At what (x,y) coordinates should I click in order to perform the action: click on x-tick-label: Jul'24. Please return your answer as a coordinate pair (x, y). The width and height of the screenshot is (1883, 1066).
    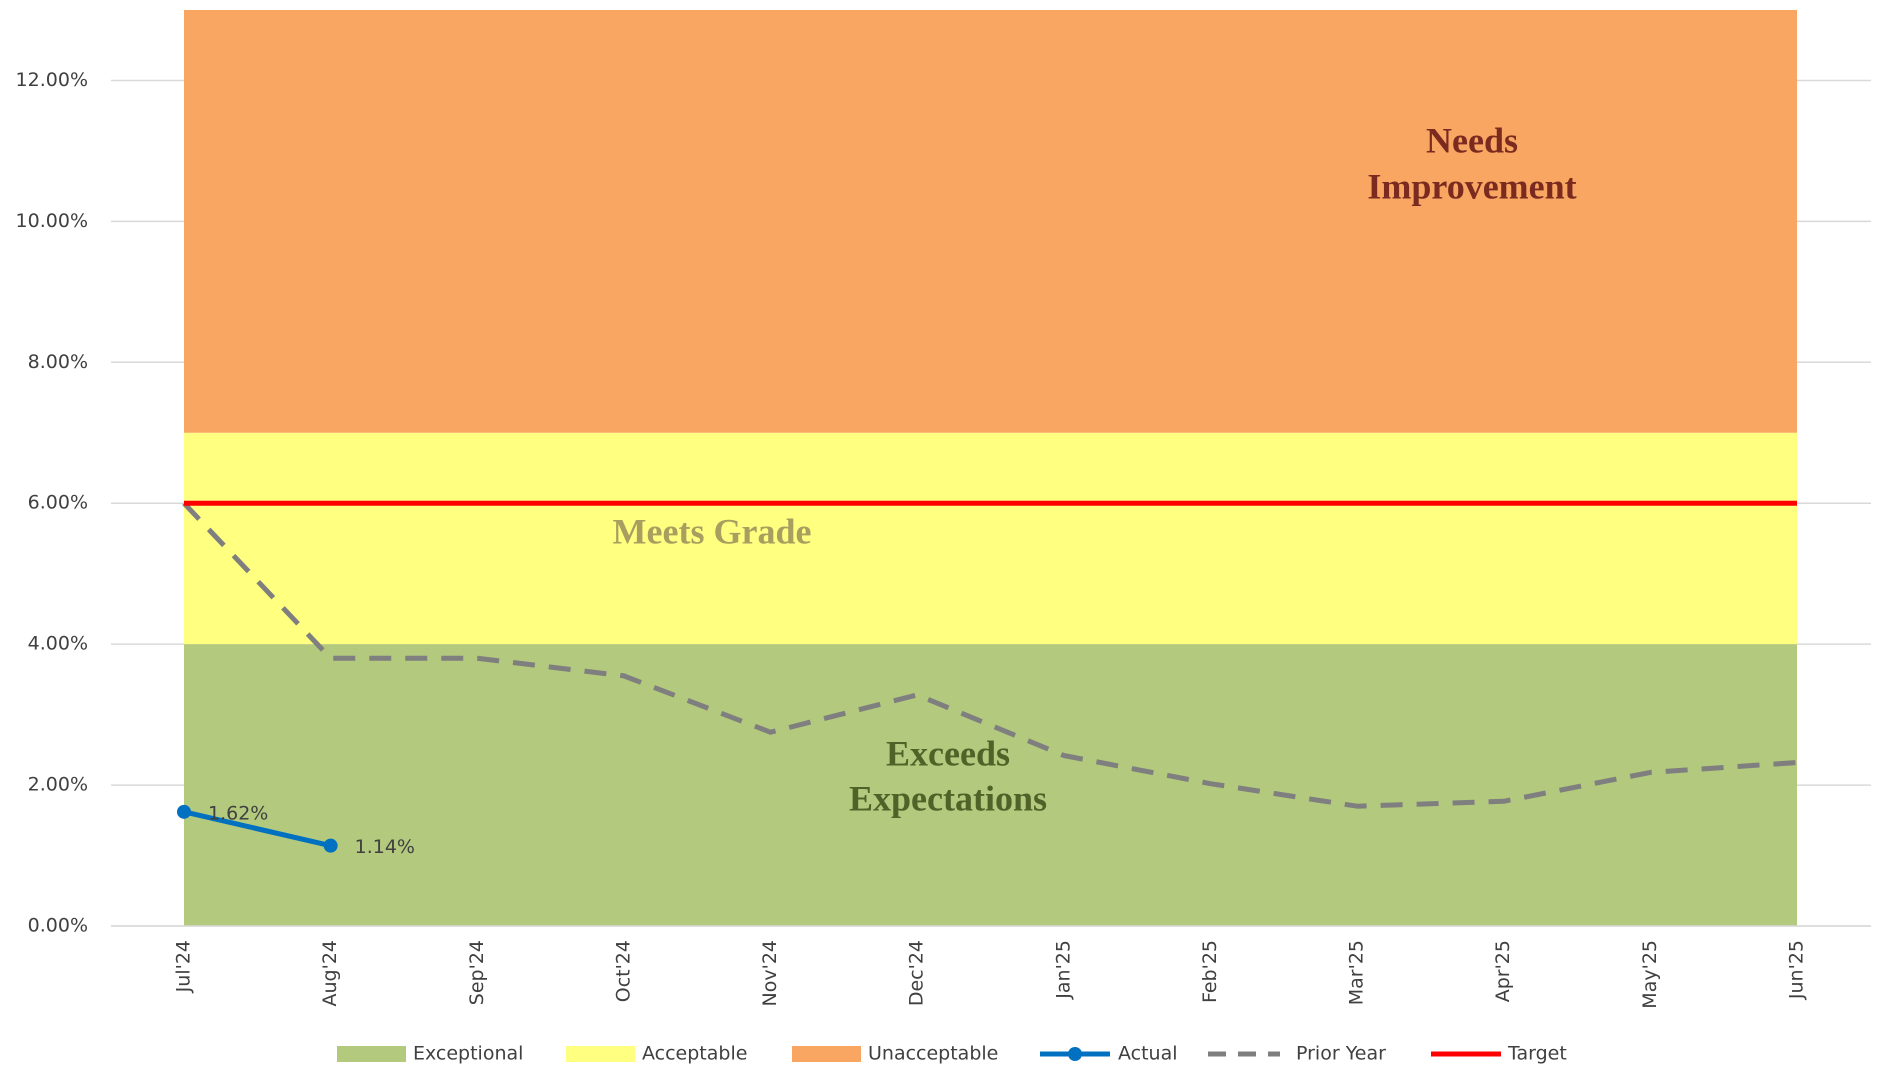
    Looking at the image, I should click on (184, 966).